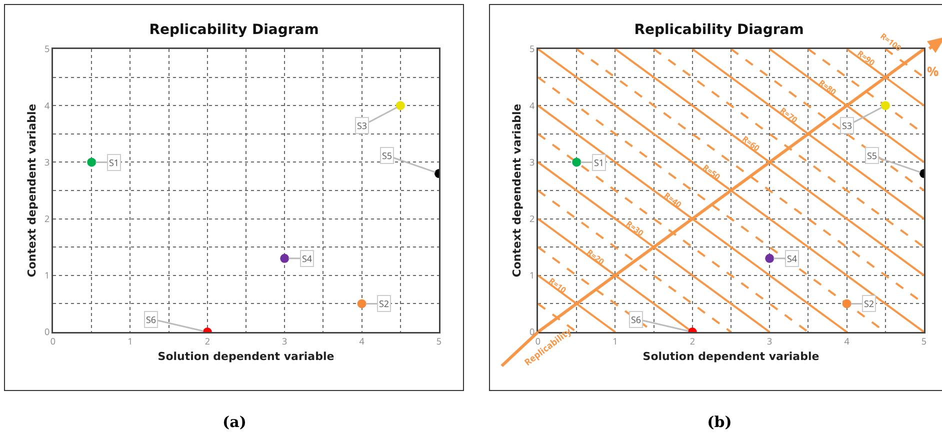  I want to click on text: (a), so click(235, 422).